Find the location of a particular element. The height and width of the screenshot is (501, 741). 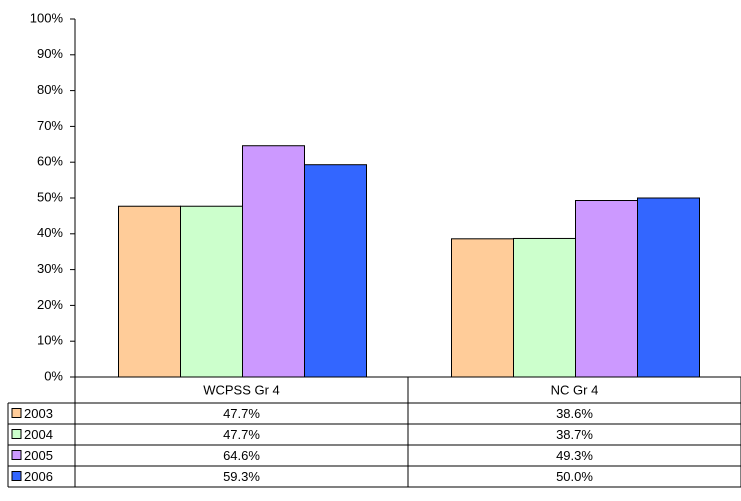

y-tick-label: 30% is located at coordinates (50, 268).